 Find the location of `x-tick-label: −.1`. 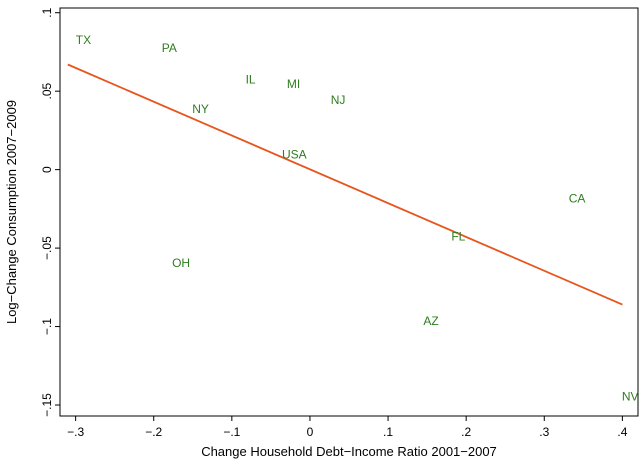

x-tick-label: −.1 is located at coordinates (231, 432).